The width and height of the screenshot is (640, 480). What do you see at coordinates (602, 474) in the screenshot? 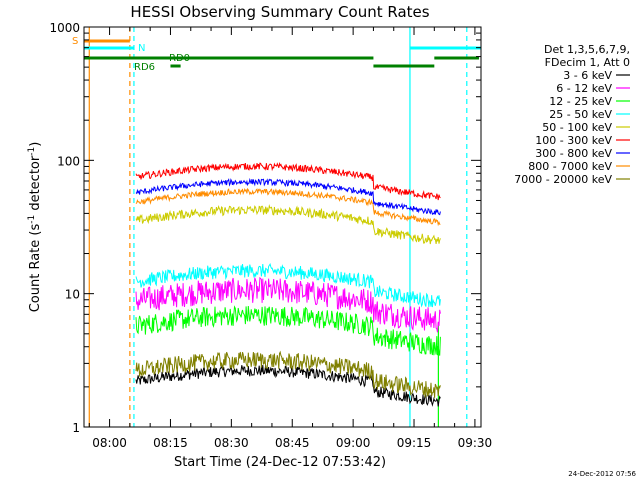
I see `timestamp: 24-Dec-2012 07:56` at bounding box center [602, 474].